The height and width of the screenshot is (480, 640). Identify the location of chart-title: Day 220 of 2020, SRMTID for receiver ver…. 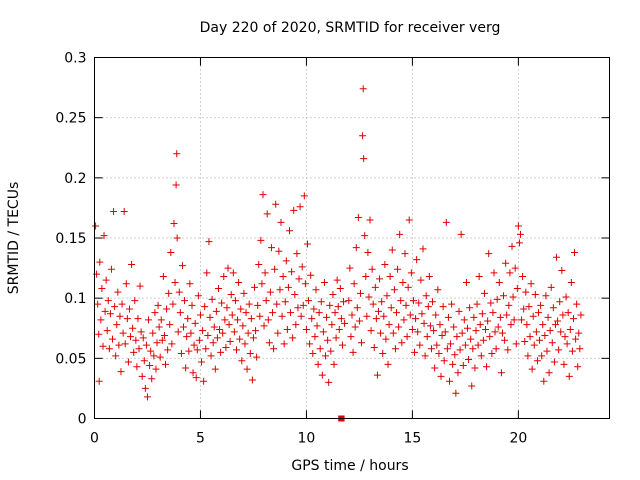
(350, 28).